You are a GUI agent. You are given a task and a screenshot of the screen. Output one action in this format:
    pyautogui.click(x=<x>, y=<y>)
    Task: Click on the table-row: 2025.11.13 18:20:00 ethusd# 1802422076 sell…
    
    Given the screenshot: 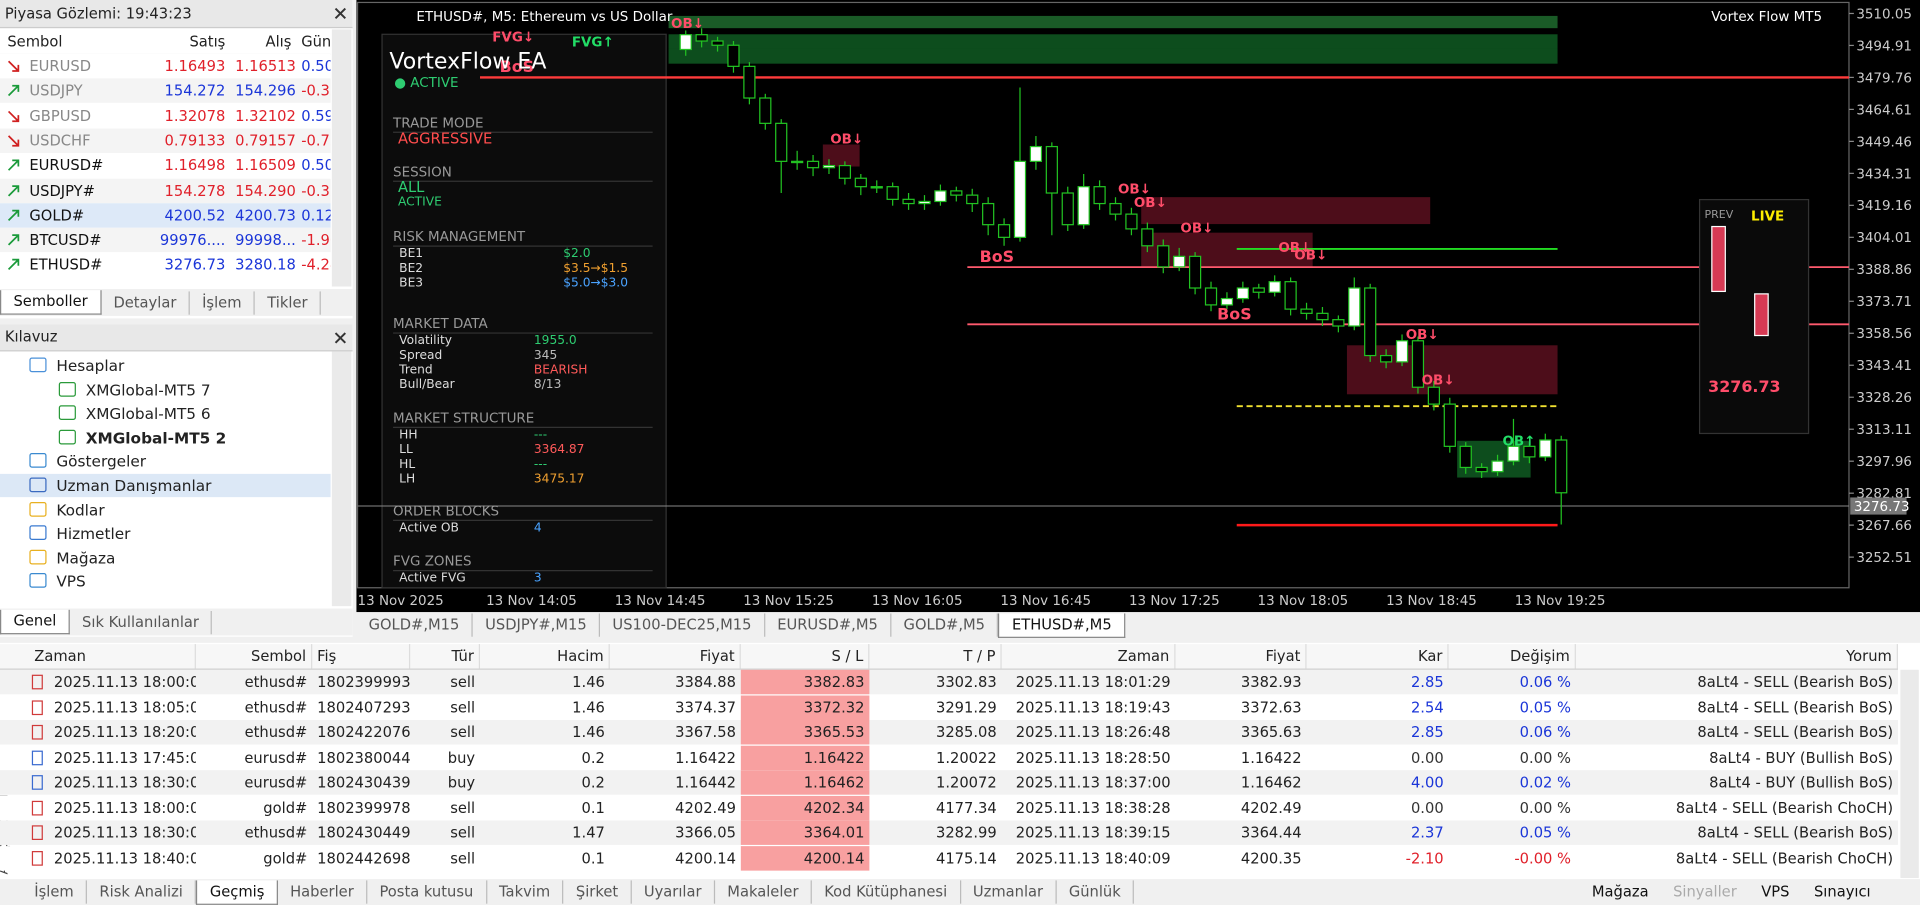 What is the action you would take?
    pyautogui.click(x=949, y=732)
    